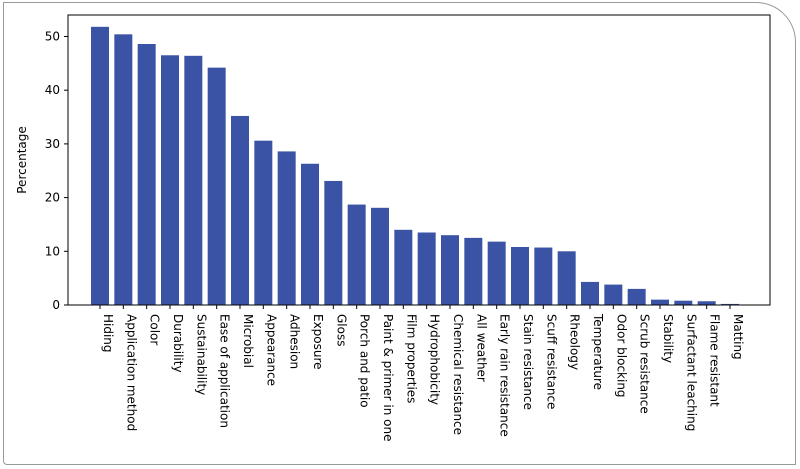 This screenshot has height=469, width=800. Describe the element at coordinates (660, 302) in the screenshot. I see `bar-stability` at that location.